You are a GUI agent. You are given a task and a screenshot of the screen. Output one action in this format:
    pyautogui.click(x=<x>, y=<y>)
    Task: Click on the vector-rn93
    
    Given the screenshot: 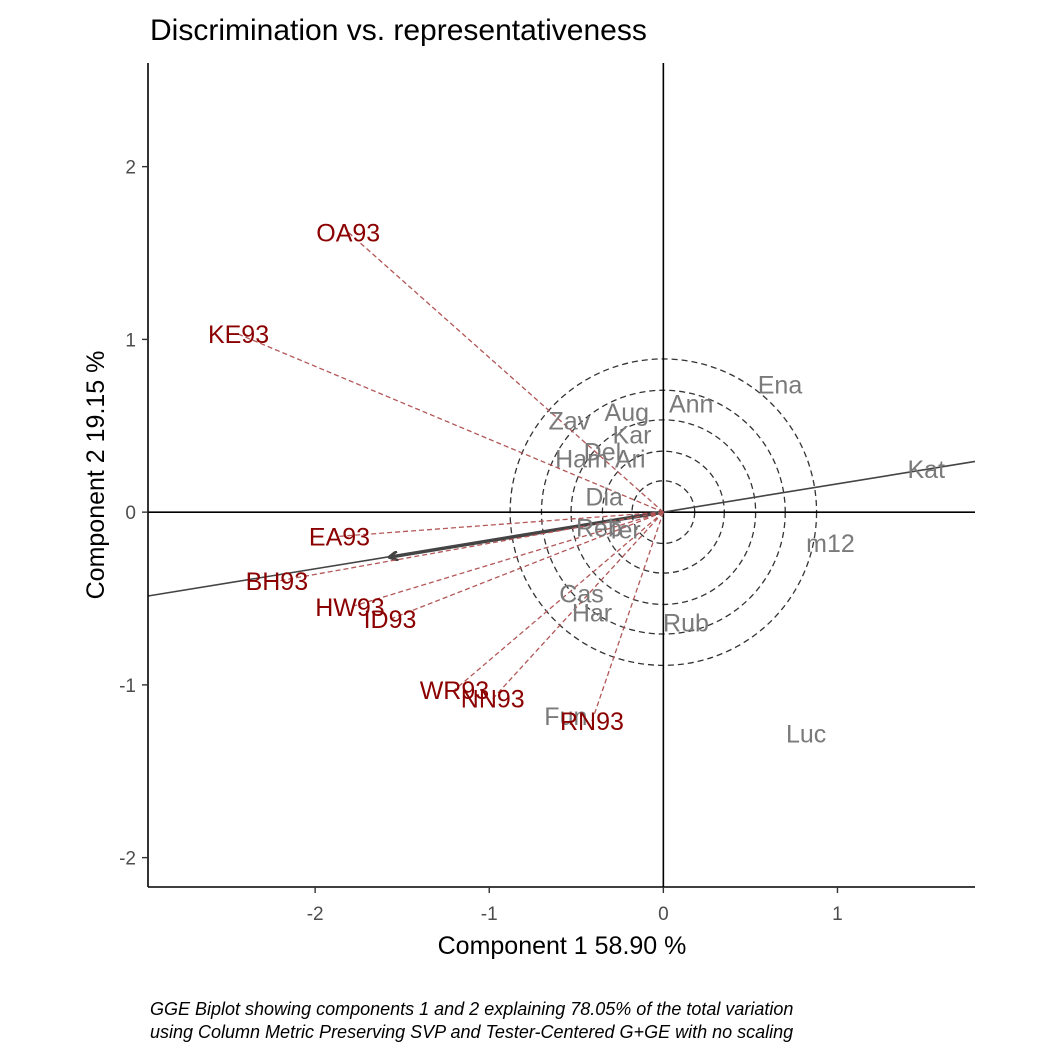 What is the action you would take?
    pyautogui.click(x=627, y=616)
    